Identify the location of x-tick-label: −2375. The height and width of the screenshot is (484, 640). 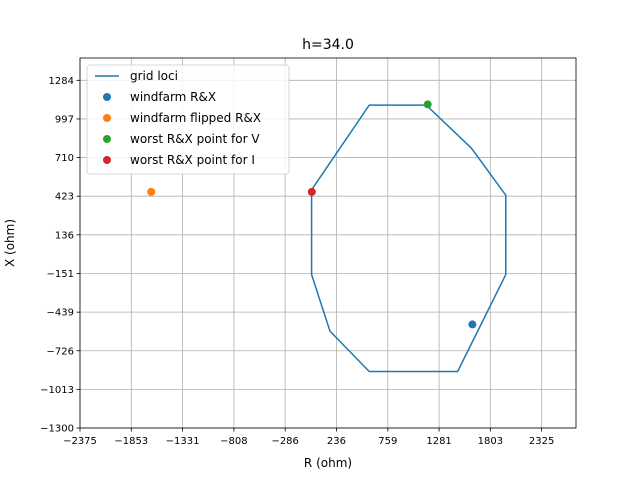
(80, 441).